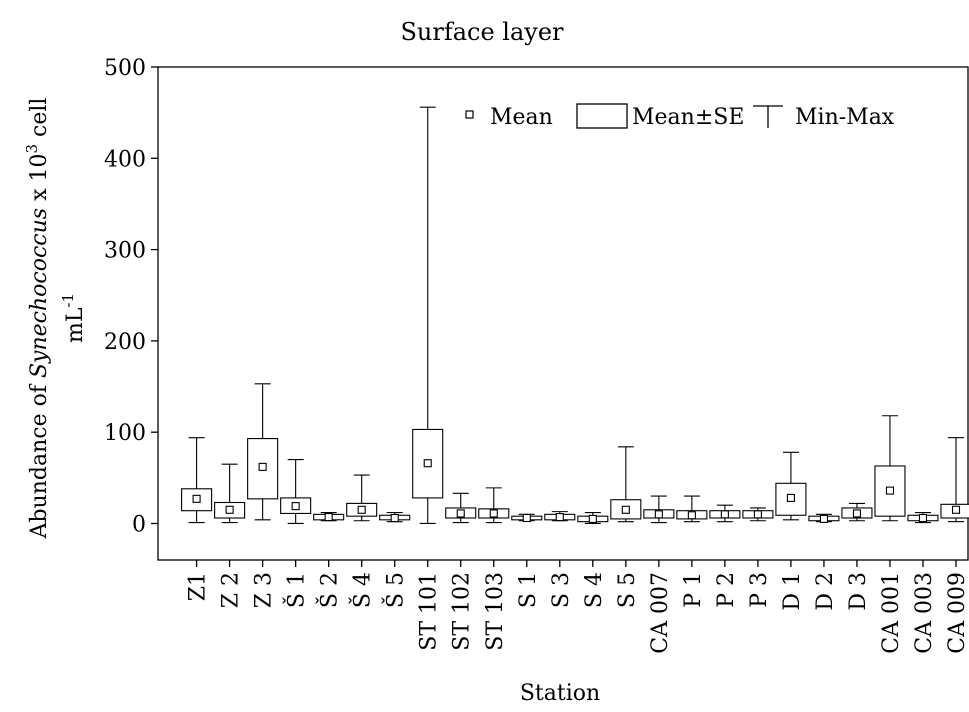  What do you see at coordinates (139, 524) in the screenshot?
I see `y-tick-label: 0` at bounding box center [139, 524].